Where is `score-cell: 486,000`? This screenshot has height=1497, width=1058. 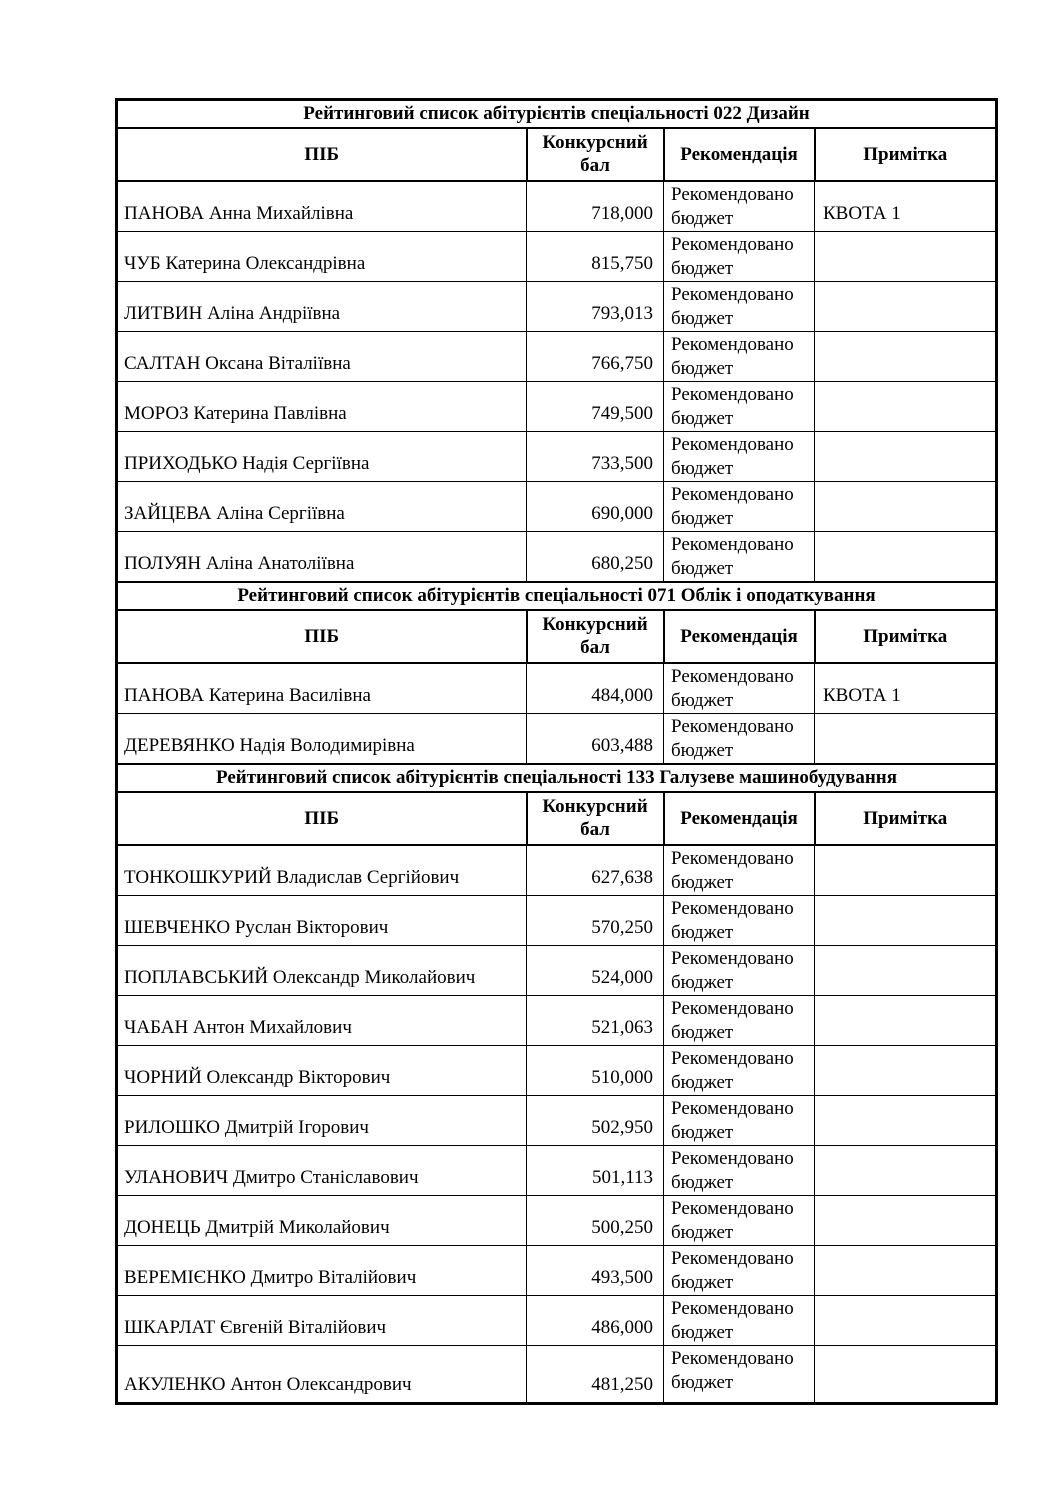 score-cell: 486,000 is located at coordinates (595, 1320).